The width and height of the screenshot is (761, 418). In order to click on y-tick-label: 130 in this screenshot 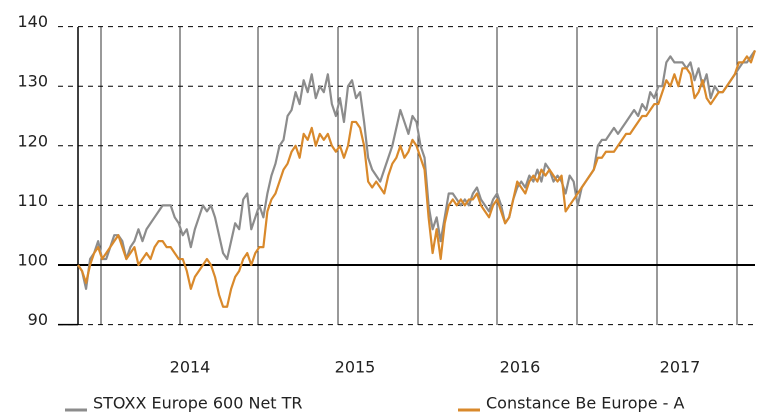, I will do `click(32, 81)`.